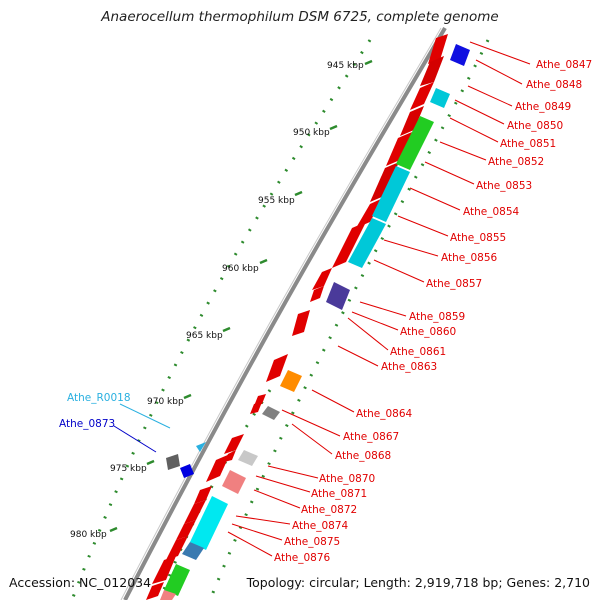 The width and height of the screenshot is (600, 600). Describe the element at coordinates (428, 332) in the screenshot. I see `feature-label: Athe_0860` at that location.